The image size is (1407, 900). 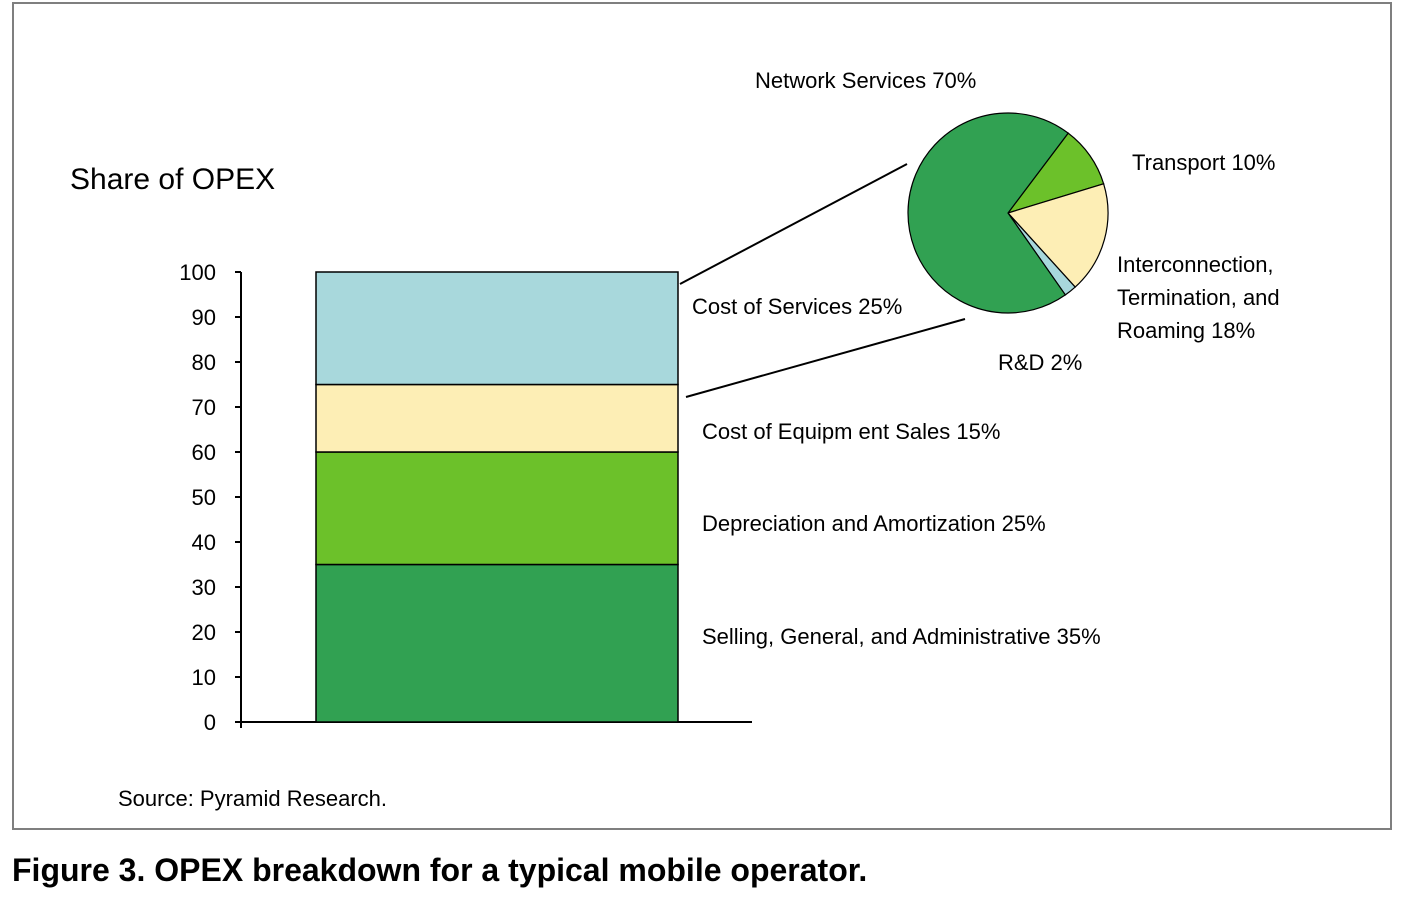 What do you see at coordinates (497, 328) in the screenshot?
I see `bar-segment-cost-of-services` at bounding box center [497, 328].